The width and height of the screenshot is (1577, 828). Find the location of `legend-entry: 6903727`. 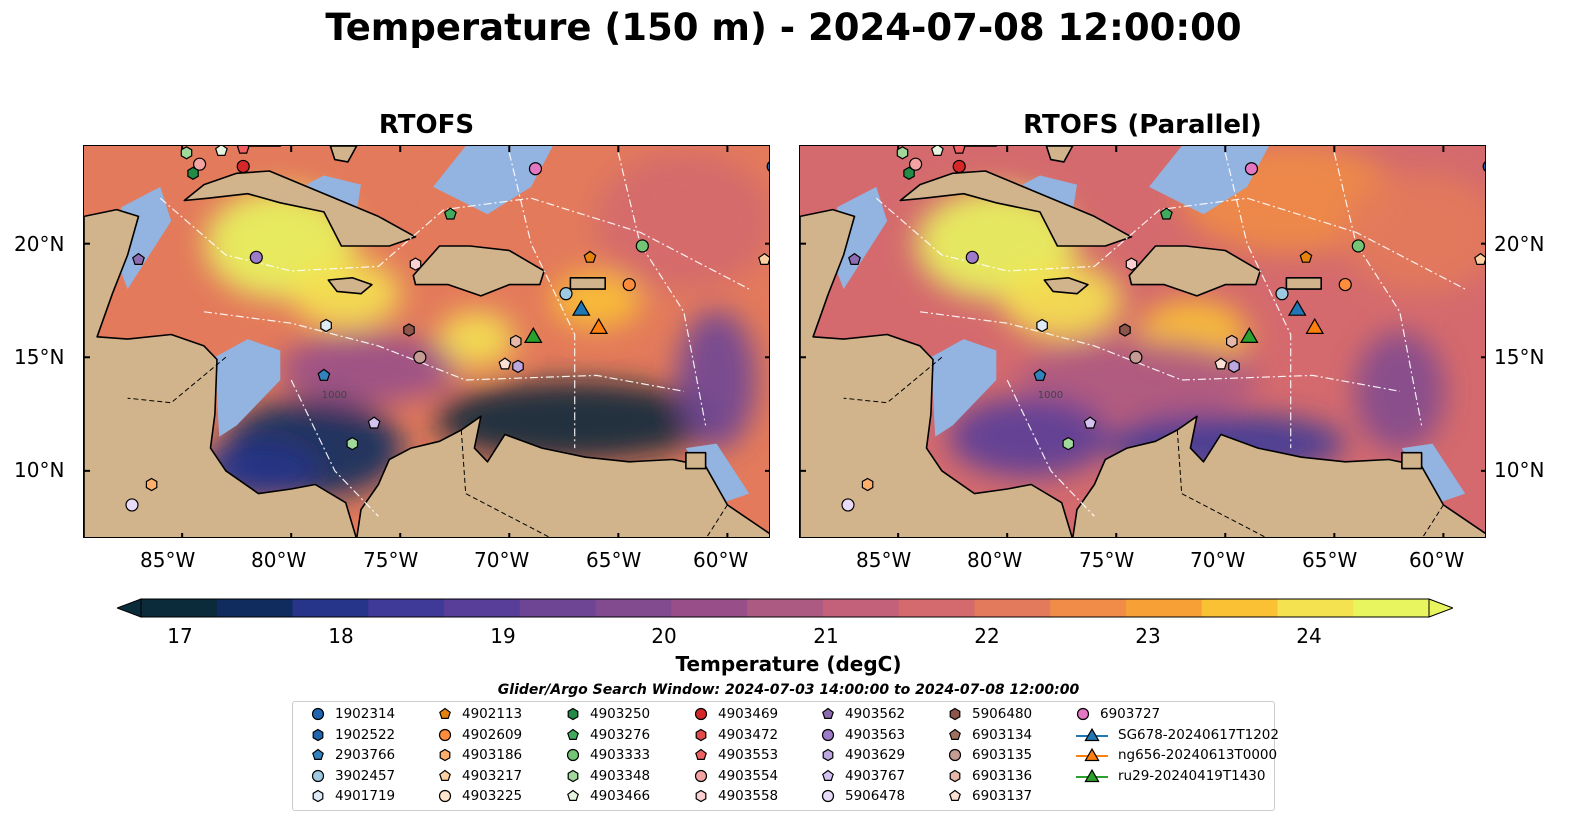

legend-entry: 6903727 is located at coordinates (1118, 714).